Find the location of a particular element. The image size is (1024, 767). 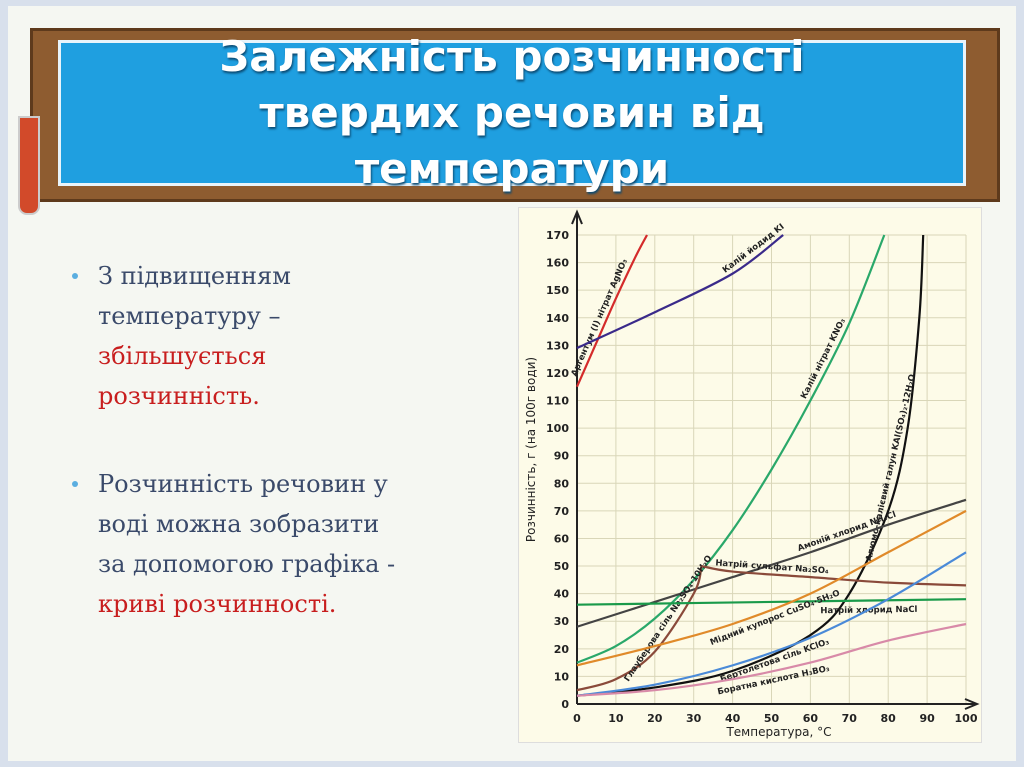

x-tick-label: 90 is located at coordinates (927, 718).